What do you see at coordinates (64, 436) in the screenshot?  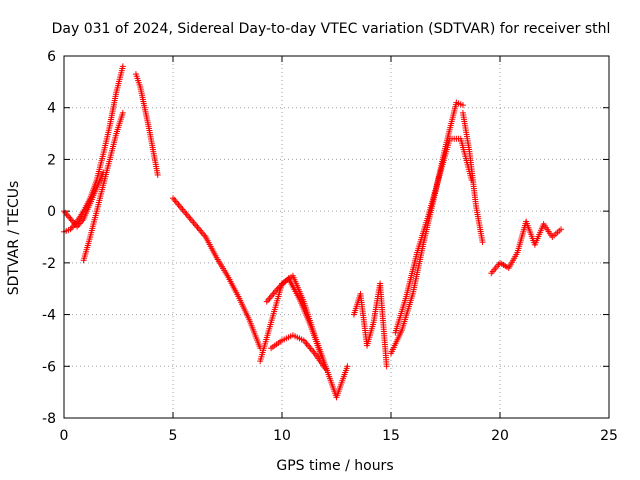 I see `x-tick-label: 0` at bounding box center [64, 436].